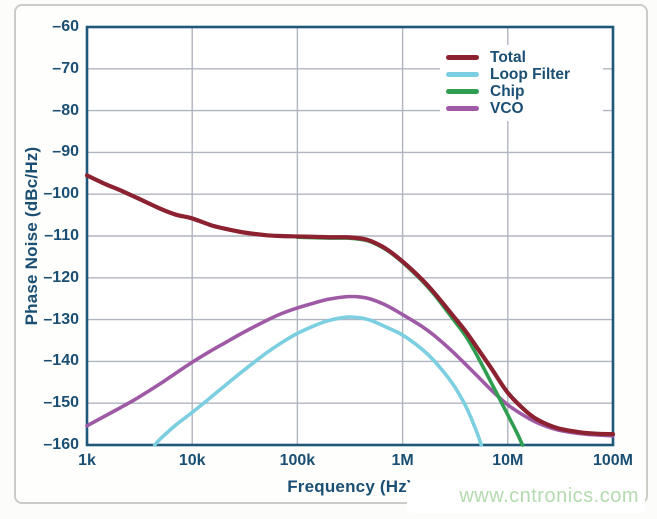 This screenshot has width=657, height=519. I want to click on x-tick-label-100k: 100k, so click(297, 460).